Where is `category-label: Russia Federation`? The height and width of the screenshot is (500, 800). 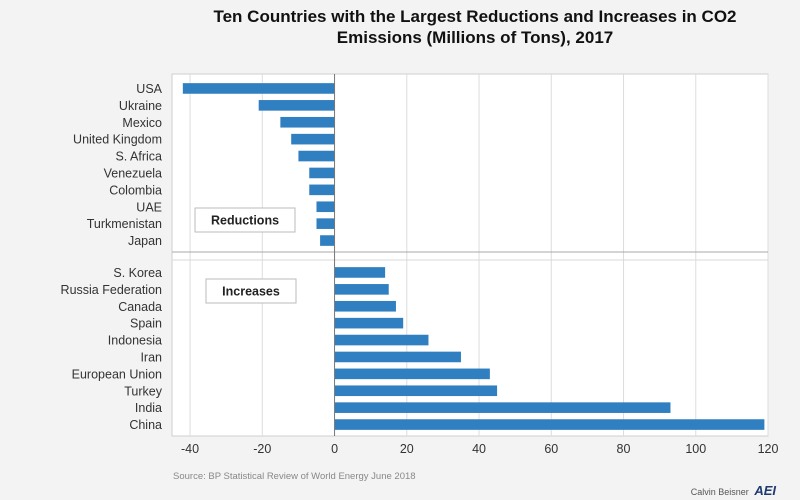 category-label: Russia Federation is located at coordinates (111, 290).